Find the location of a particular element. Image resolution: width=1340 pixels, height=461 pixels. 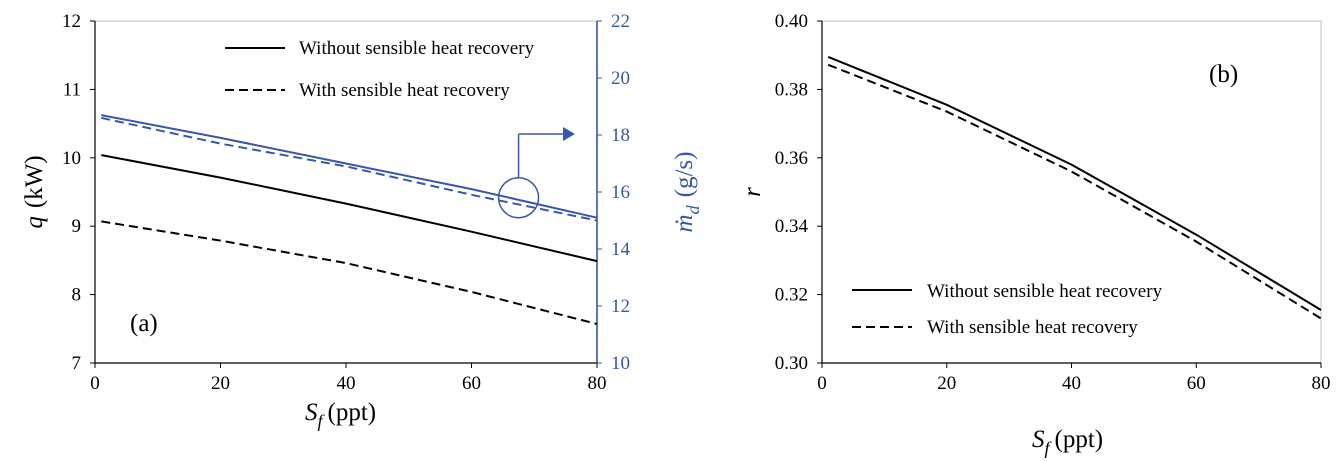

panel-b-xtick-label: 60 is located at coordinates (1196, 383).